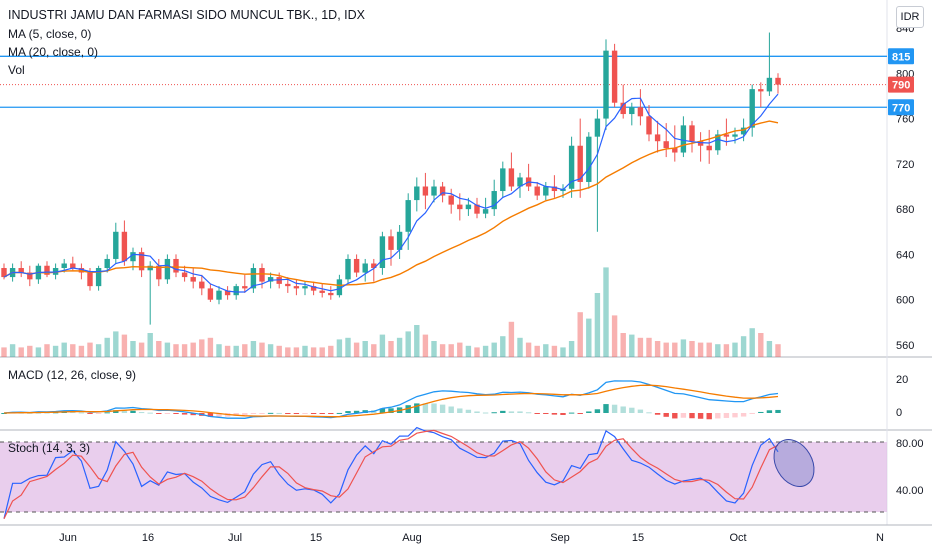 The width and height of the screenshot is (932, 550). Describe the element at coordinates (16, 70) in the screenshot. I see `volume-legend: Vol` at that location.